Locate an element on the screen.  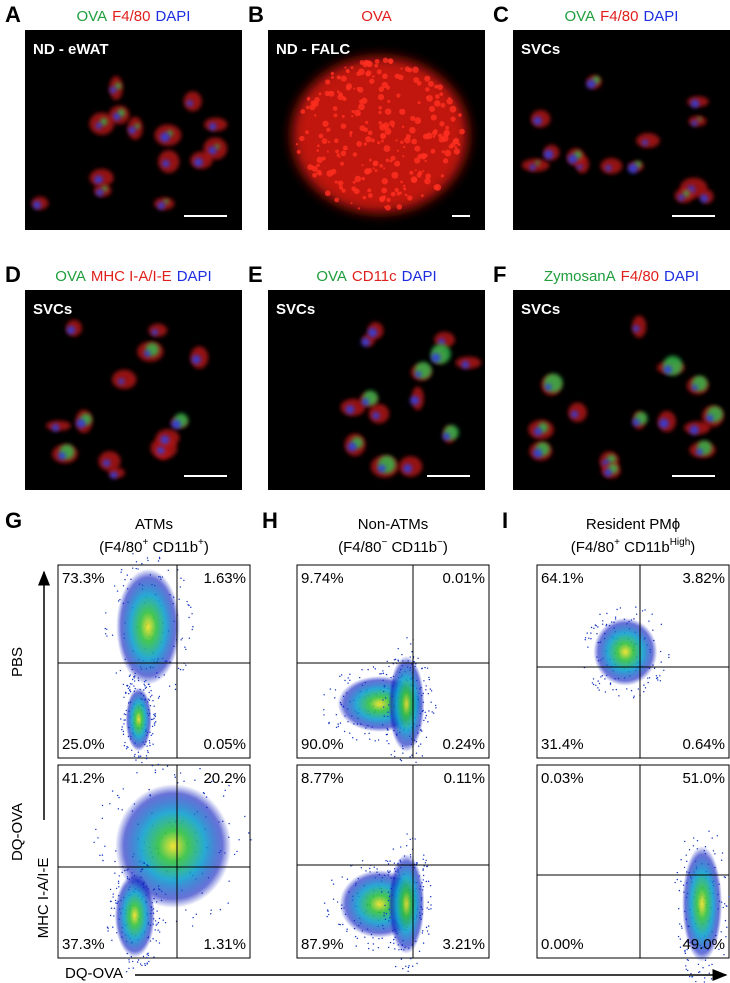
quadrant-pct: 90.0% is located at coordinates (322, 744).